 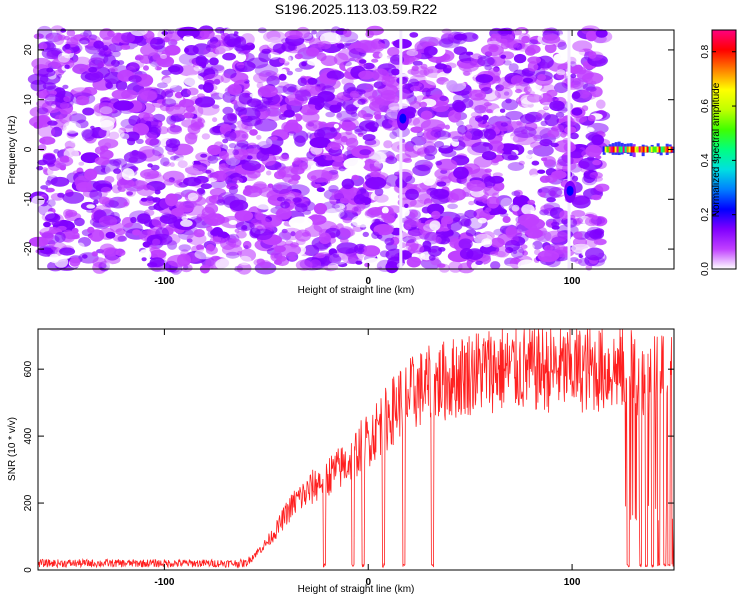 What do you see at coordinates (164, 281) in the screenshot?
I see `x-tick-label: -100` at bounding box center [164, 281].